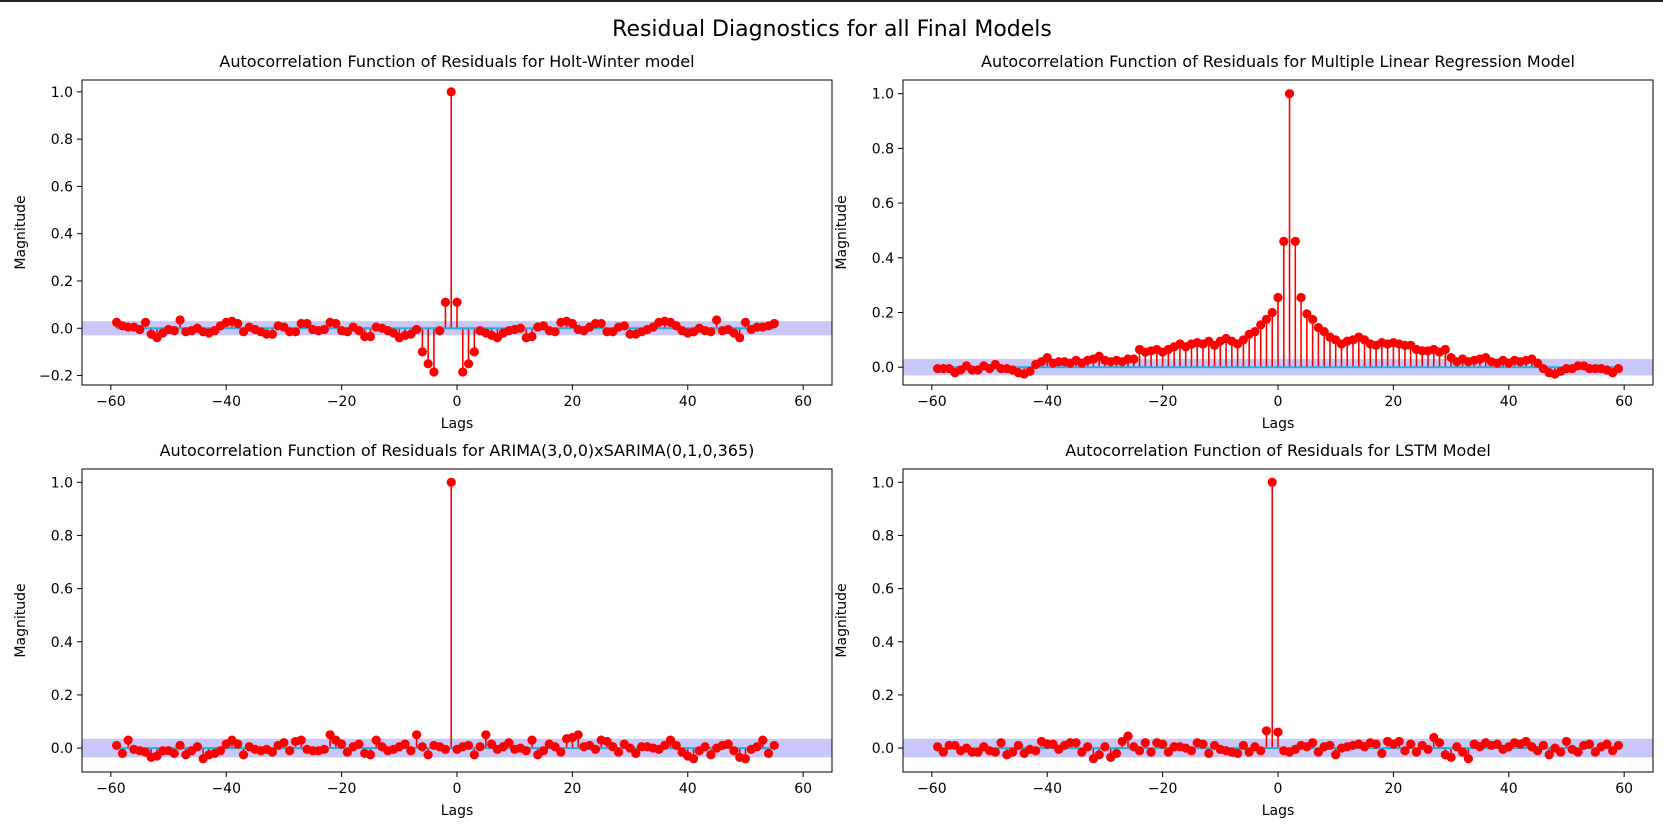 The image size is (1663, 831). Describe the element at coordinates (883, 483) in the screenshot. I see `y-tick-label: 1.0` at that location.